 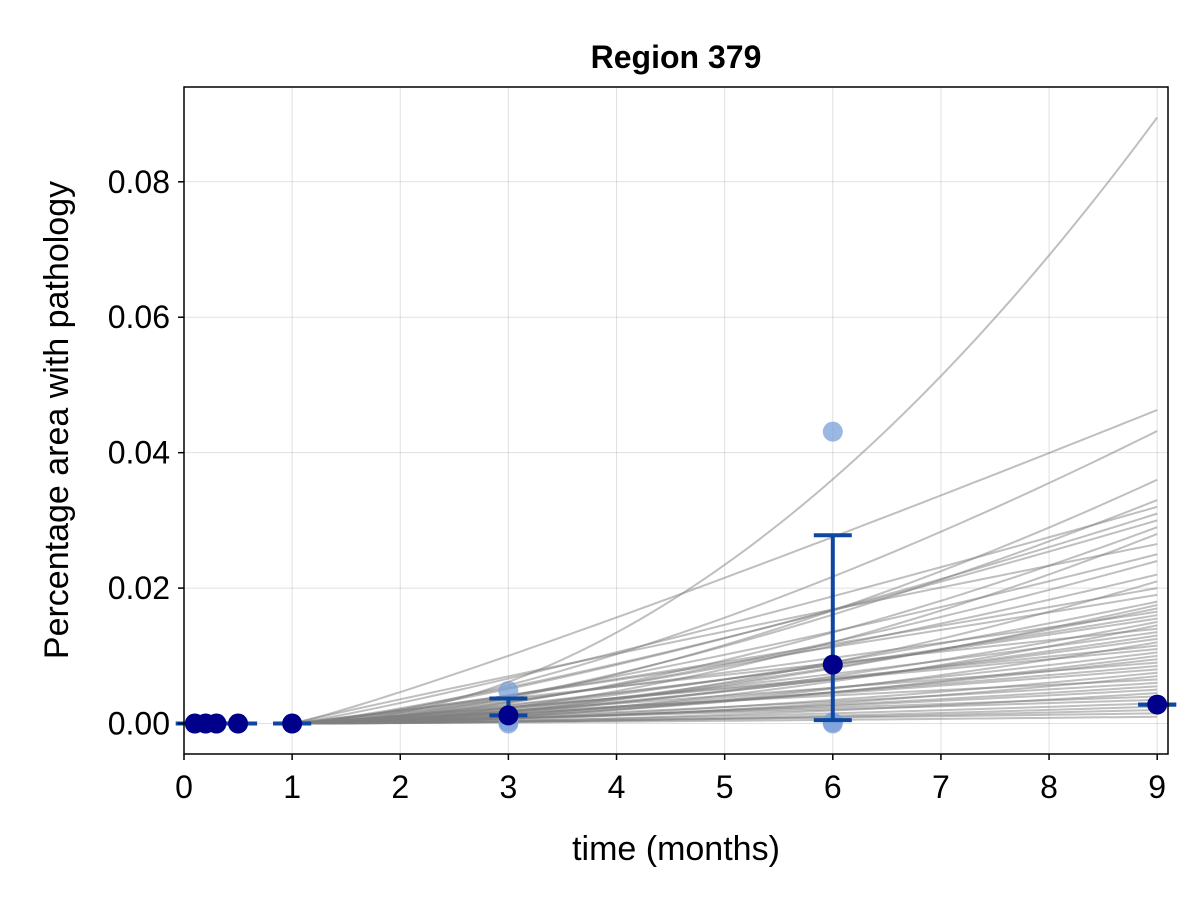 I want to click on y-tick-label: 0.02, so click(x=139, y=588).